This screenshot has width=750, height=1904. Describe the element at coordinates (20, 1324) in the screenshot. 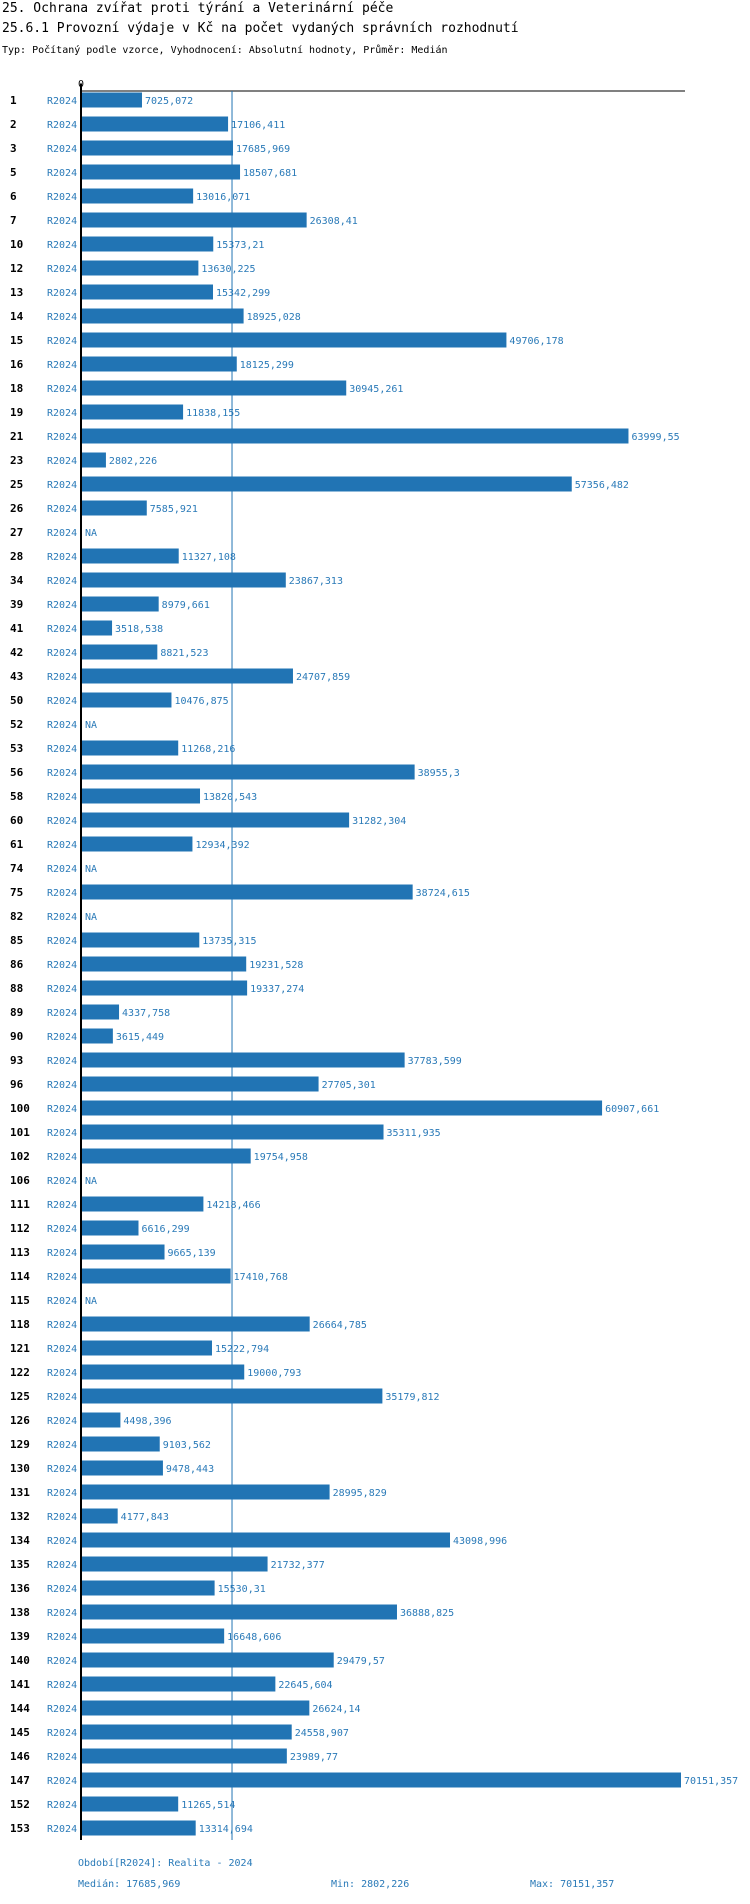

I see `row-id-label: 118` at that location.